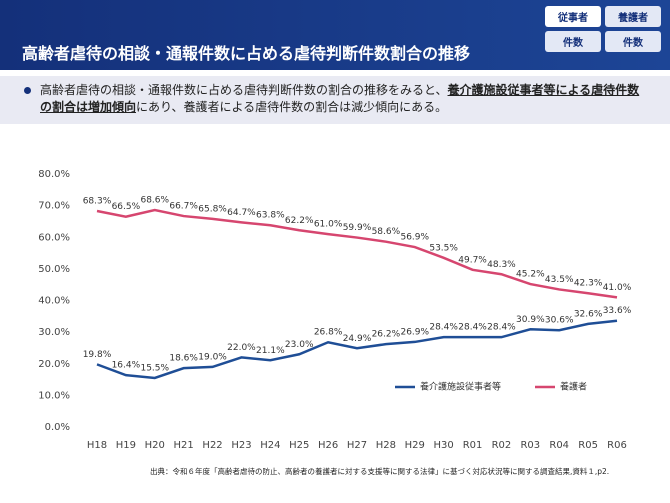 The image size is (670, 503). I want to click on data-label: 24.9%, so click(357, 339).